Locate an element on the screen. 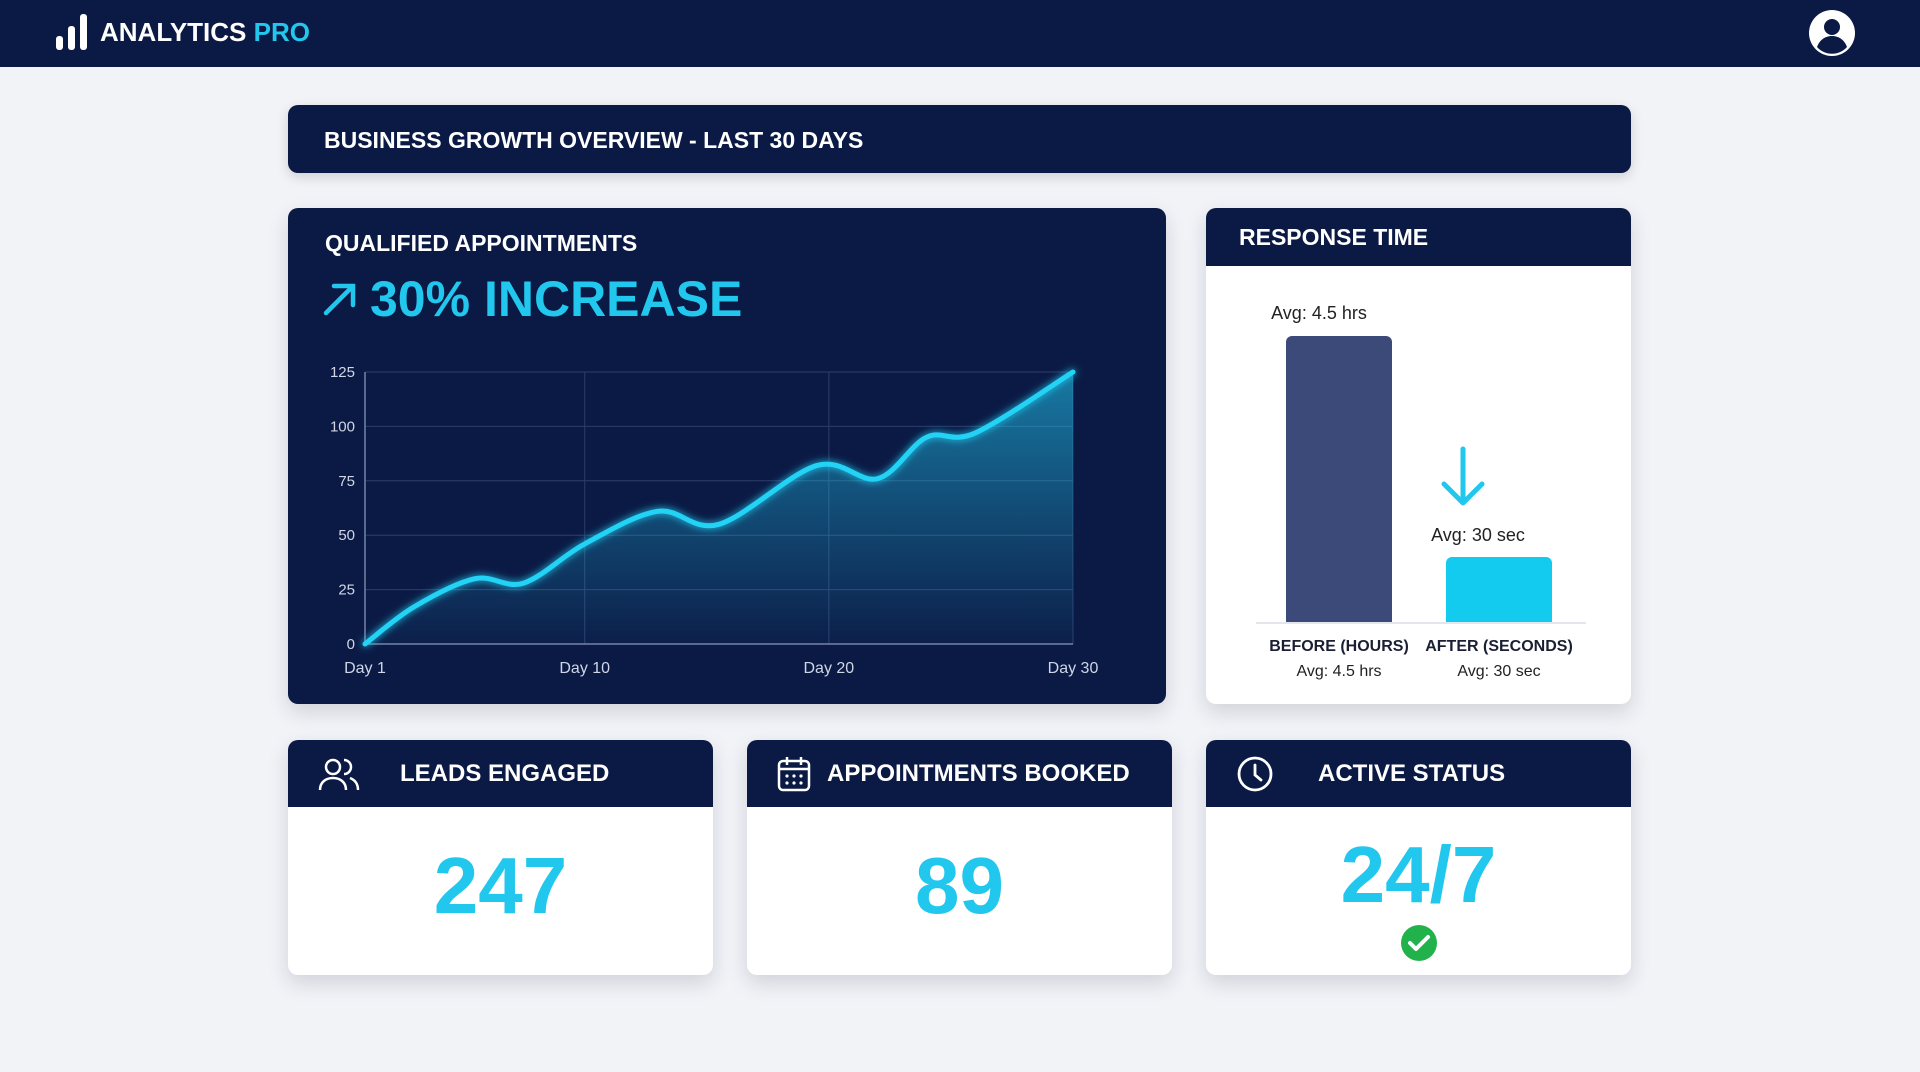 The height and width of the screenshot is (1072, 1920). clock-icon is located at coordinates (1255, 773).